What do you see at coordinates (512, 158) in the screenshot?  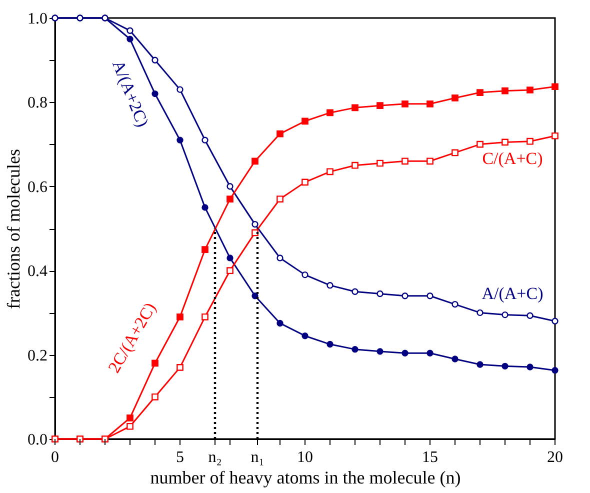 I see `series-label: C/(A+C)` at bounding box center [512, 158].